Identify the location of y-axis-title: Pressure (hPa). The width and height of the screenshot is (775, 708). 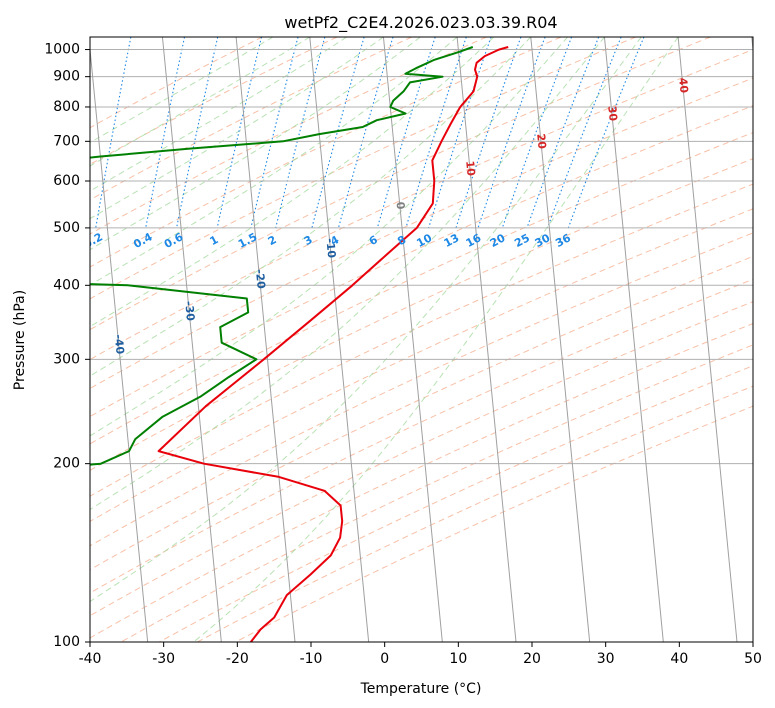
(20, 340).